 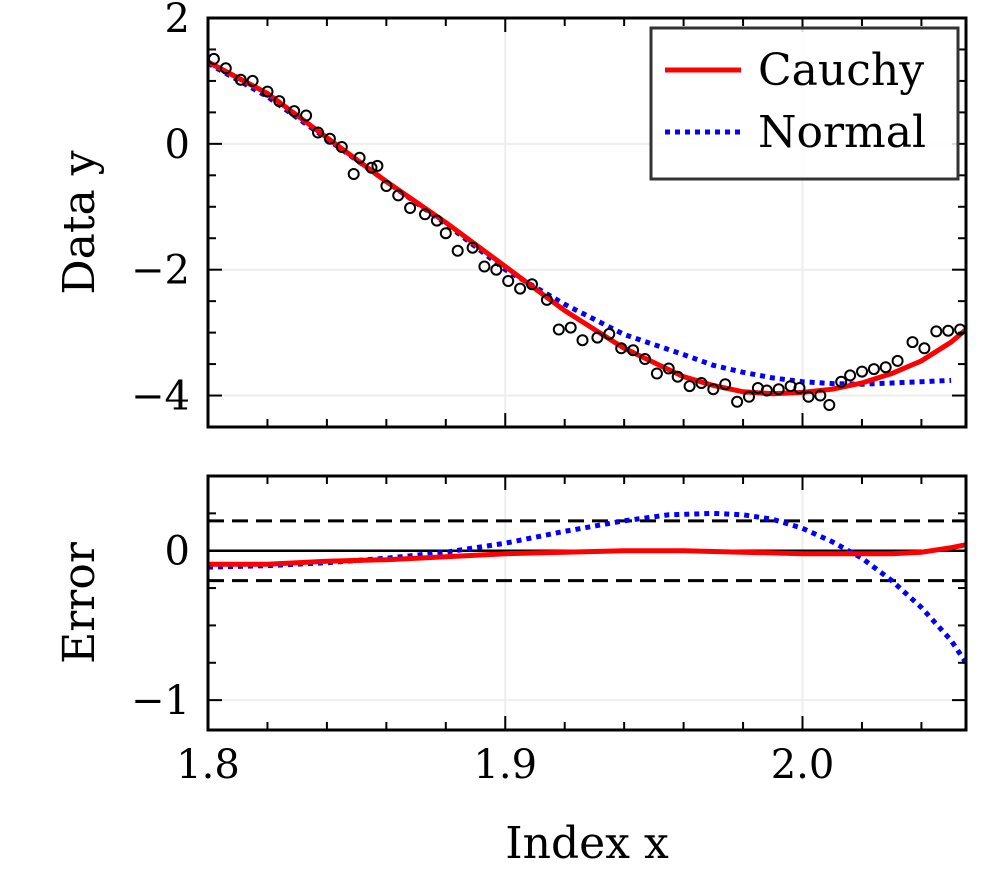 What do you see at coordinates (804, 103) in the screenshot?
I see `legend-box` at bounding box center [804, 103].